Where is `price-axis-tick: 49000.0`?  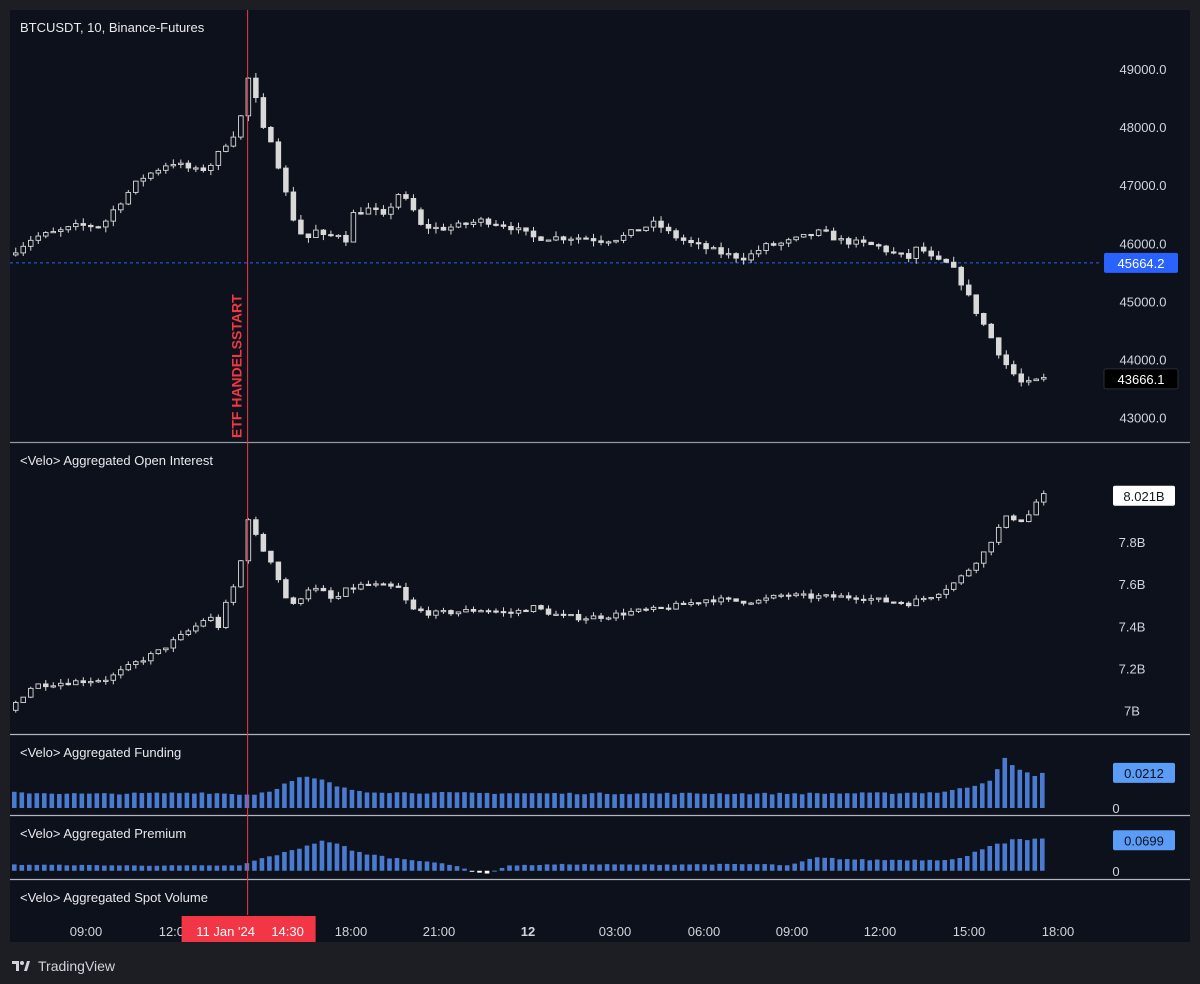
price-axis-tick: 49000.0 is located at coordinates (1143, 69).